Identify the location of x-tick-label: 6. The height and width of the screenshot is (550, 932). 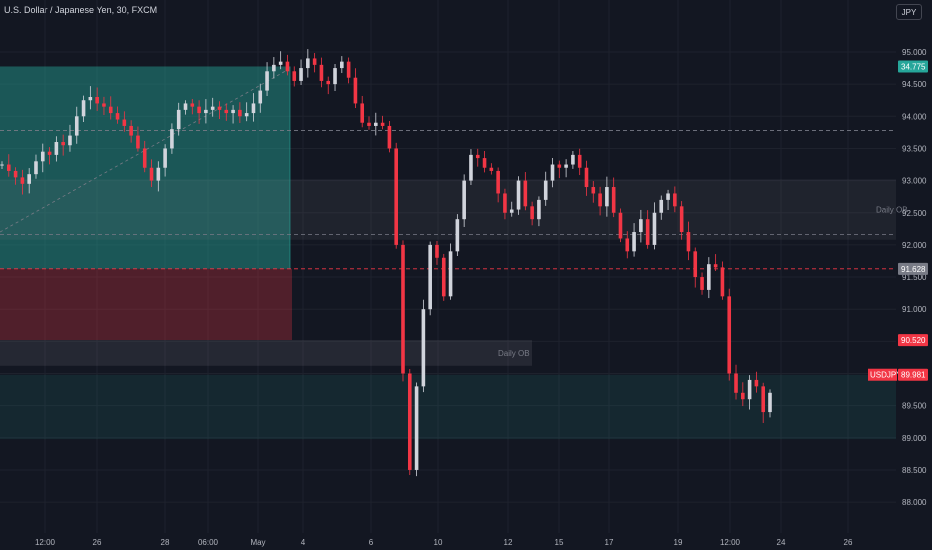
(371, 542).